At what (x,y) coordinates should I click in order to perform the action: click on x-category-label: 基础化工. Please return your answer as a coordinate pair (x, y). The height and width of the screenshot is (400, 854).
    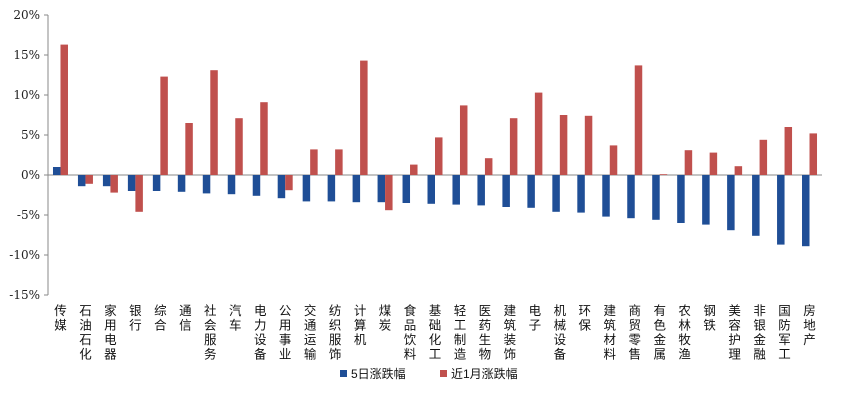
    Looking at the image, I should click on (435, 332).